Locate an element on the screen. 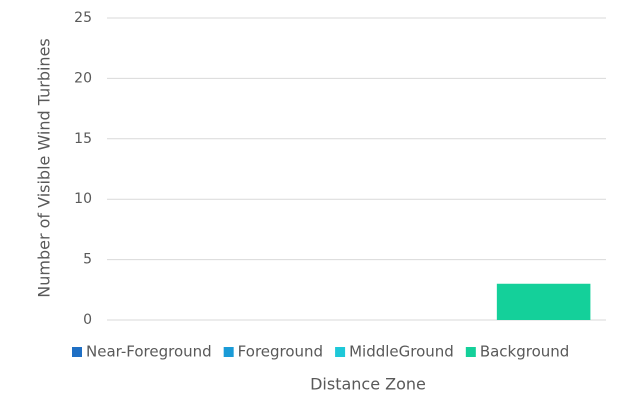 The height and width of the screenshot is (400, 631). y-tick-label: 0 is located at coordinates (87, 320).